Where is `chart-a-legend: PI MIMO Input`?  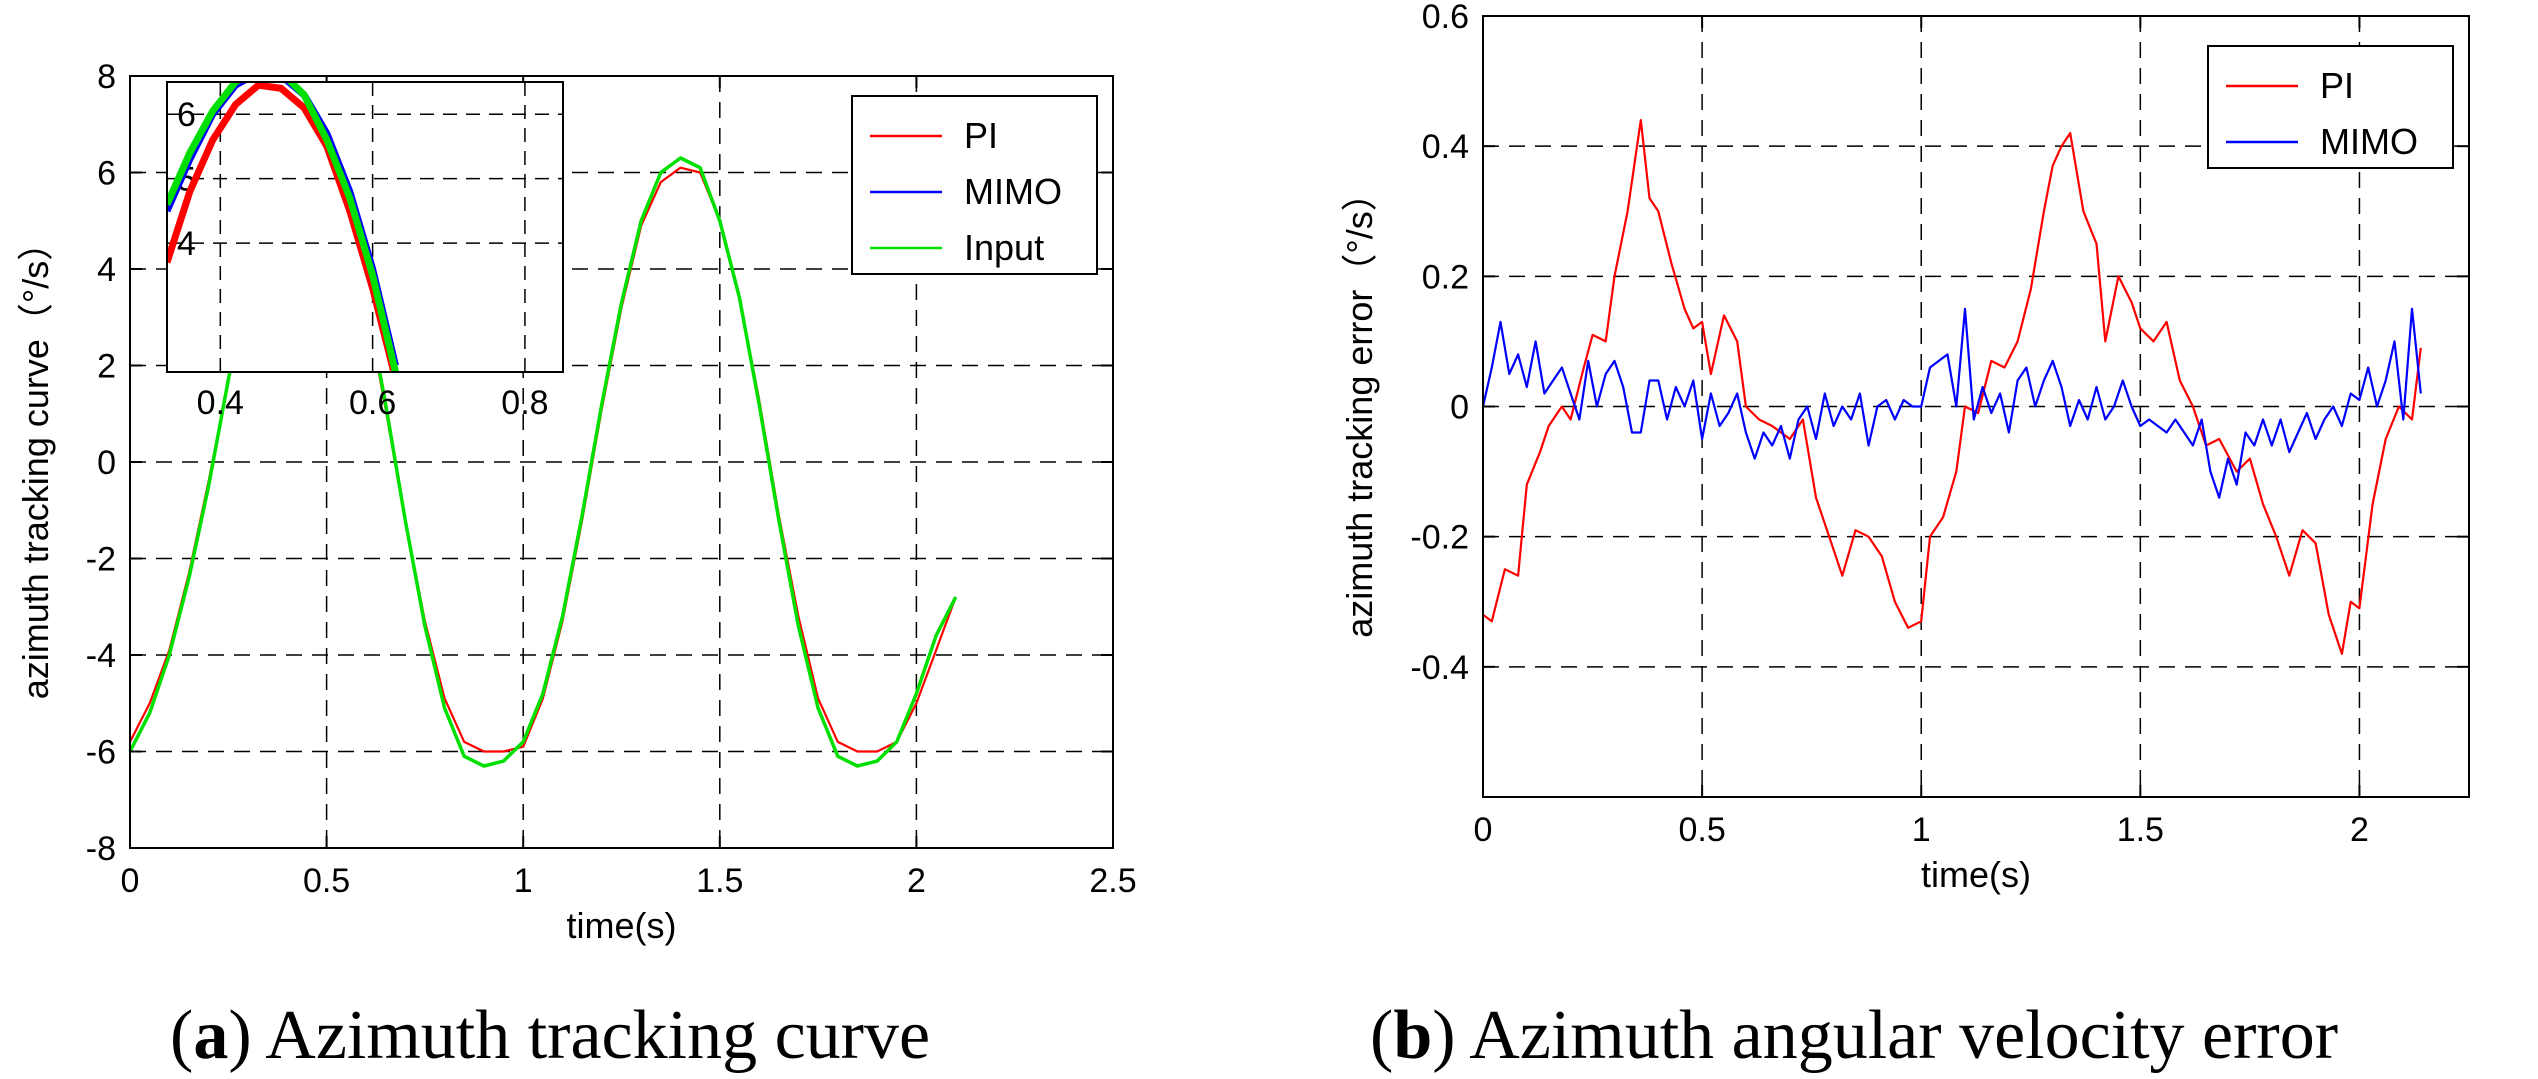 chart-a-legend: PI MIMO Input is located at coordinates (974, 185).